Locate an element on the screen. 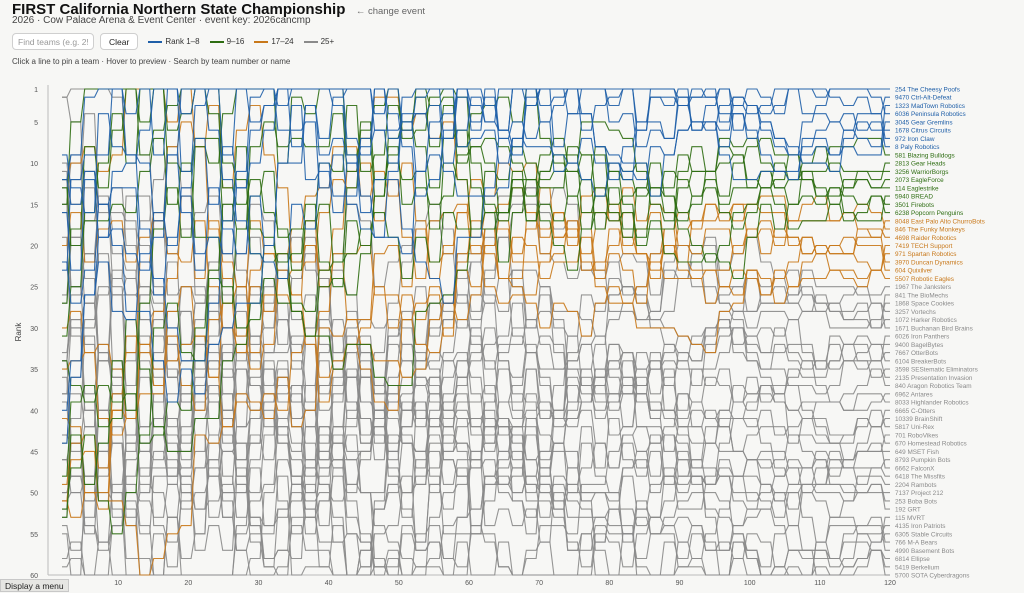  team-label-rank-23: 604 Quixilver is located at coordinates (914, 271).